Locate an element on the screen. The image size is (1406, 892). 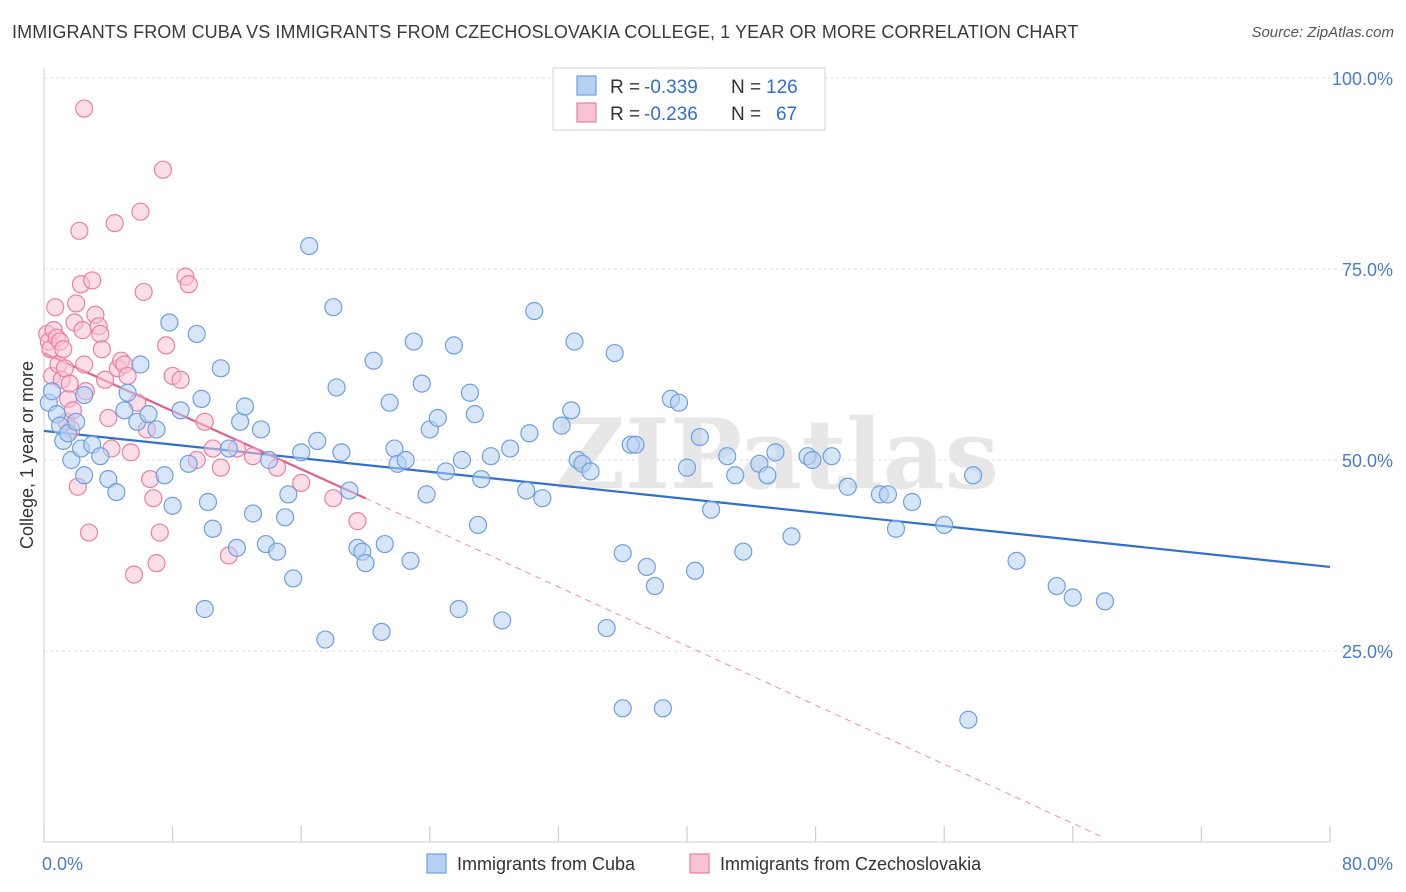
czech-points is located at coordinates (202, 341).